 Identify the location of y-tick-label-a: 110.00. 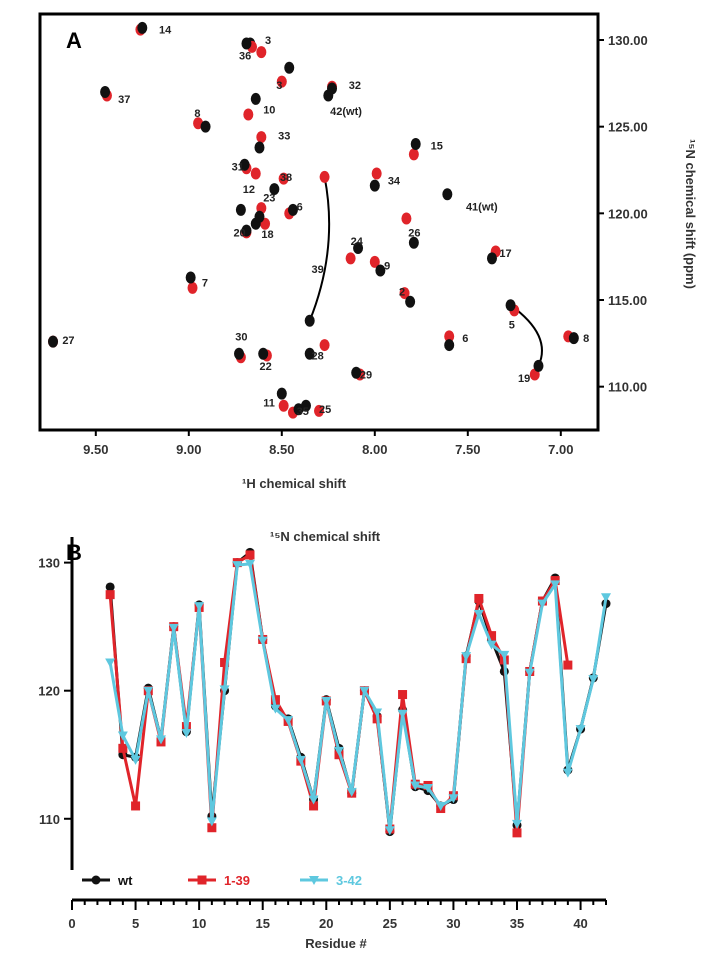
(627, 387).